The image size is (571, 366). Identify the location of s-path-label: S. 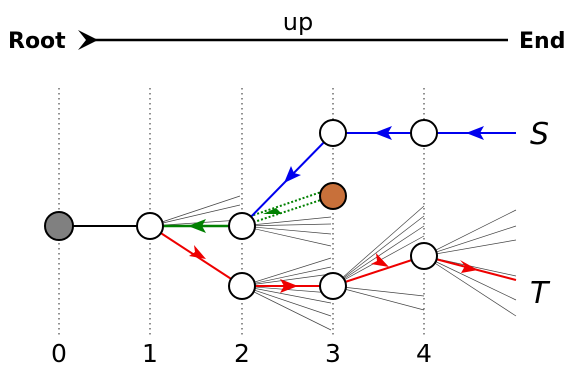
(539, 134).